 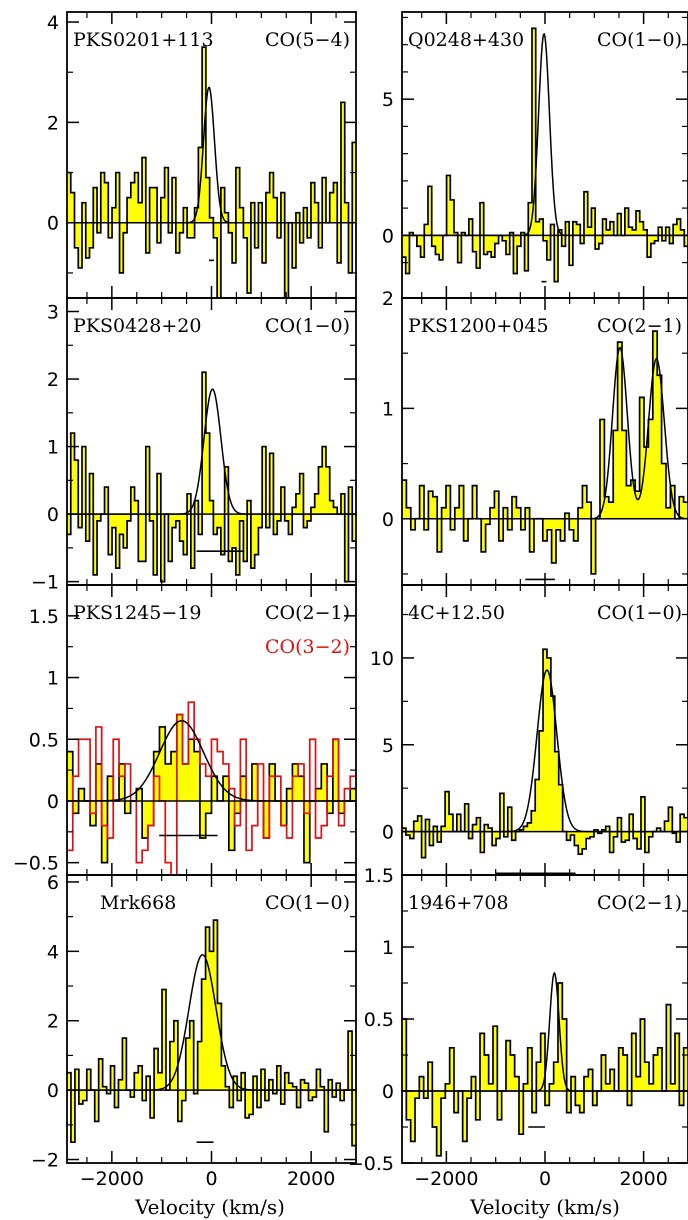 I want to click on x-axis-title-left: Velocity (km/s), so click(x=209, y=1207).